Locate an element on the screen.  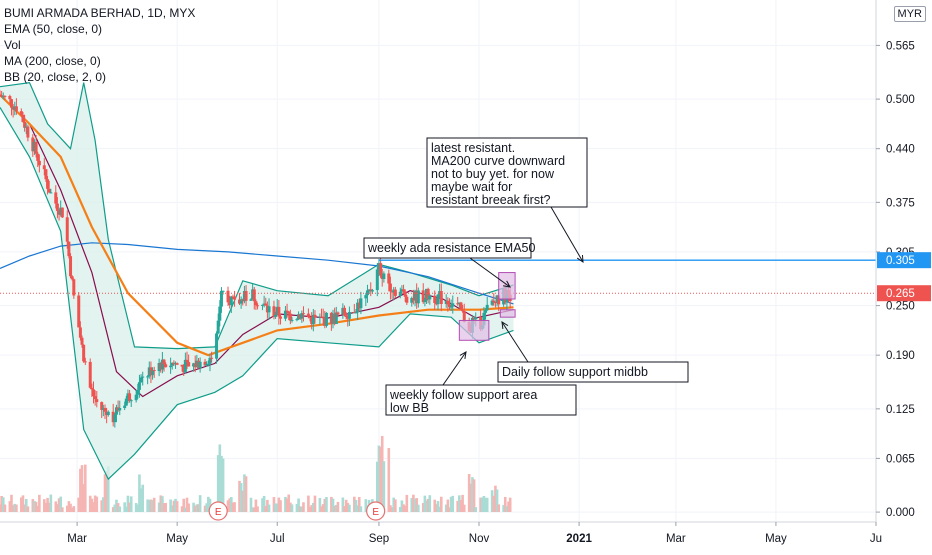
annotation-box is located at coordinates (507, 172).